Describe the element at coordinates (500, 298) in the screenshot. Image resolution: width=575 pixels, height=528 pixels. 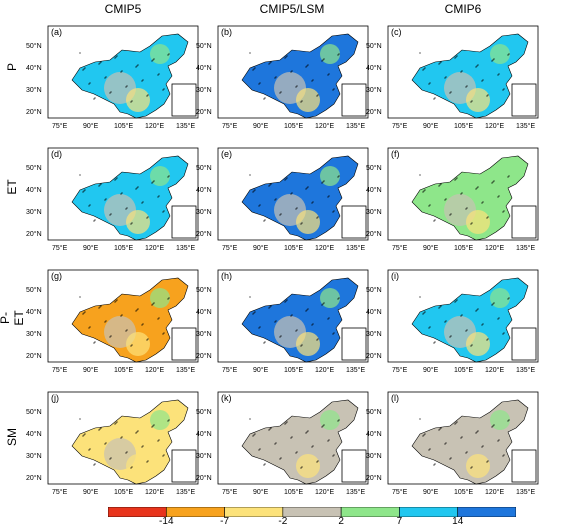
I see `field-patch` at that location.